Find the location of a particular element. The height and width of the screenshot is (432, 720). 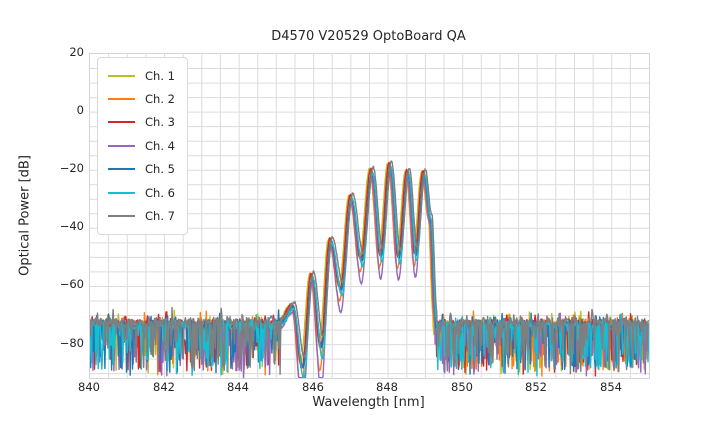

x-tick-label: 846 is located at coordinates (313, 387).